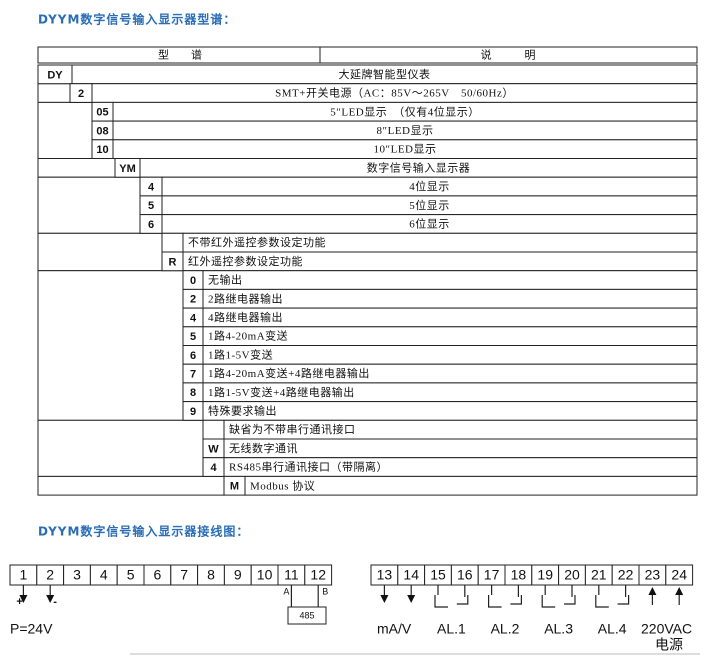 The width and height of the screenshot is (708, 657). I want to click on desc-text: 5″LED显示 （仅有4位显示）, so click(404, 111).